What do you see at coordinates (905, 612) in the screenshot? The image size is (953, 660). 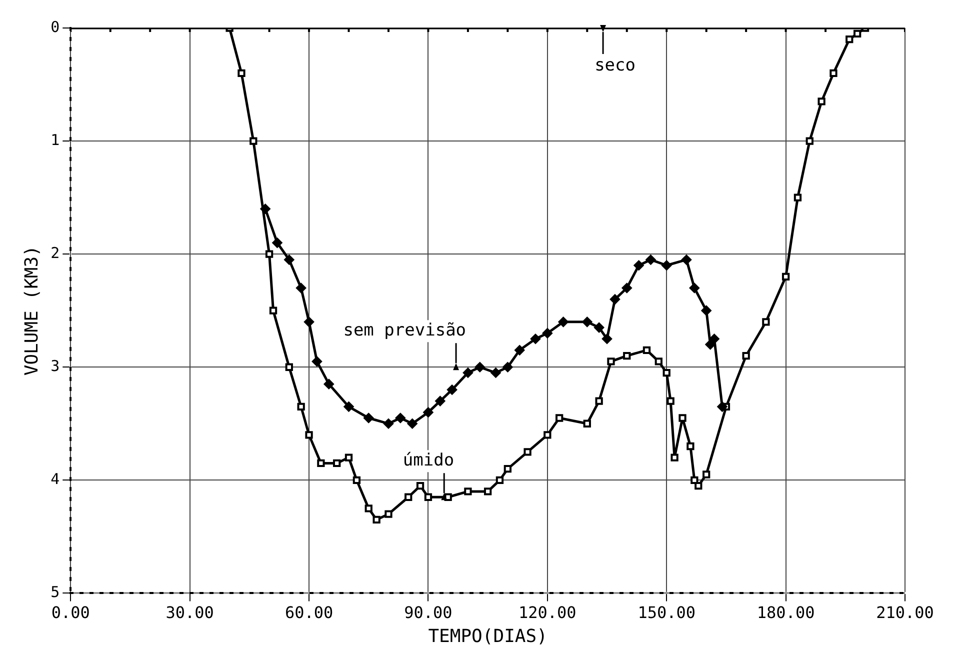 I see `x-tick-label: 210.00` at bounding box center [905, 612].